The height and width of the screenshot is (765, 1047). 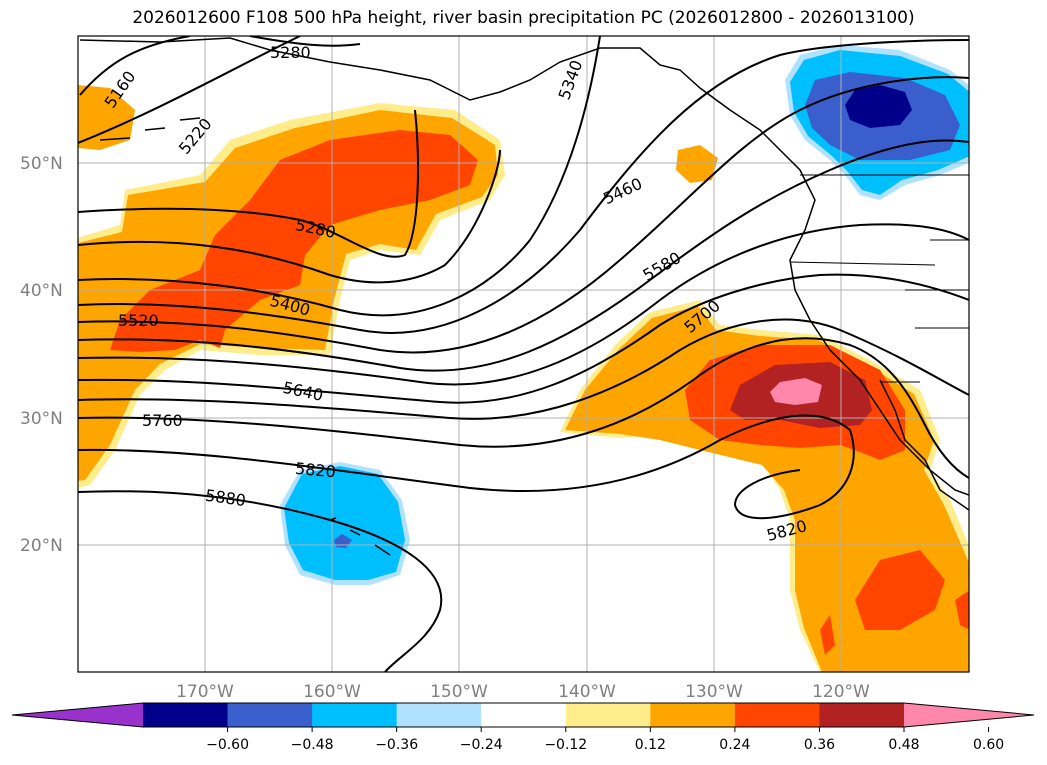 I want to click on precip-060-east, so click(x=796, y=391).